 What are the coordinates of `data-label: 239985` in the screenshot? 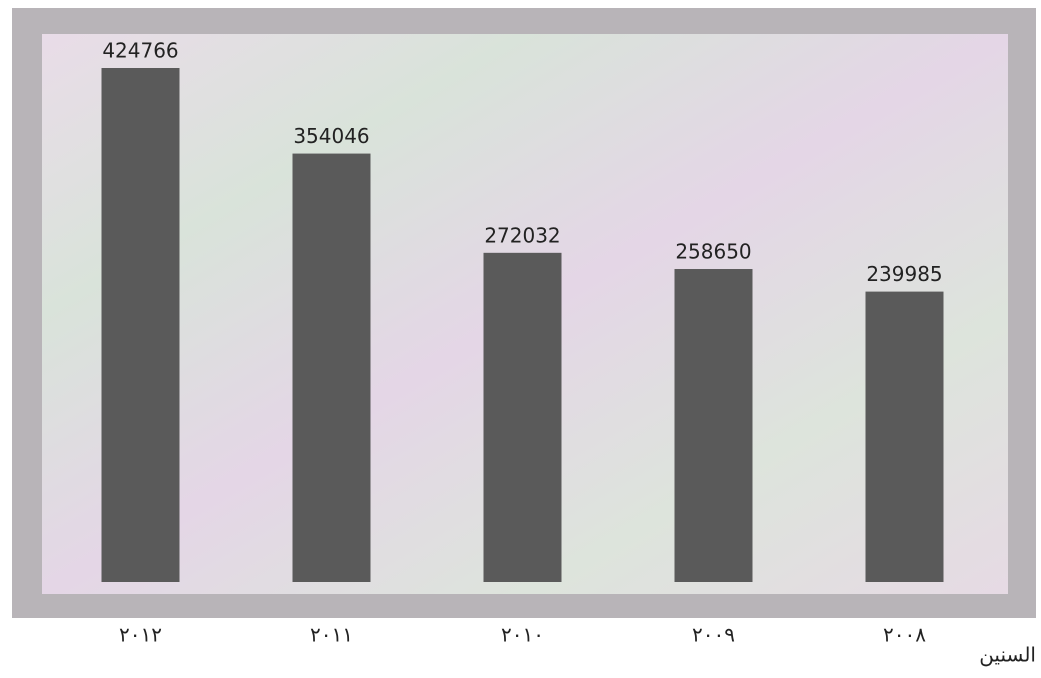 It's located at (904, 274).